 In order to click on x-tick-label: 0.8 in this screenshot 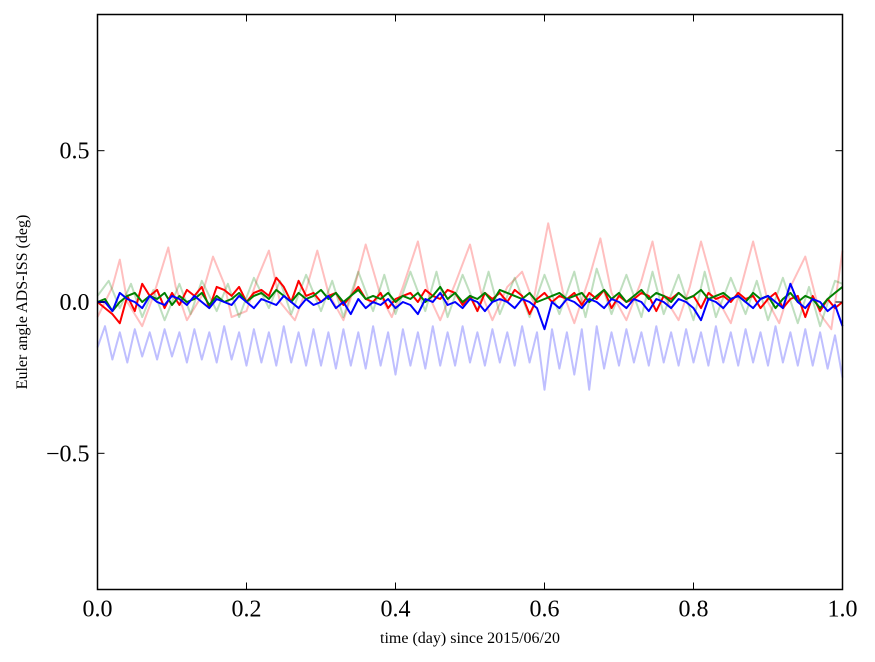, I will do `click(694, 610)`.